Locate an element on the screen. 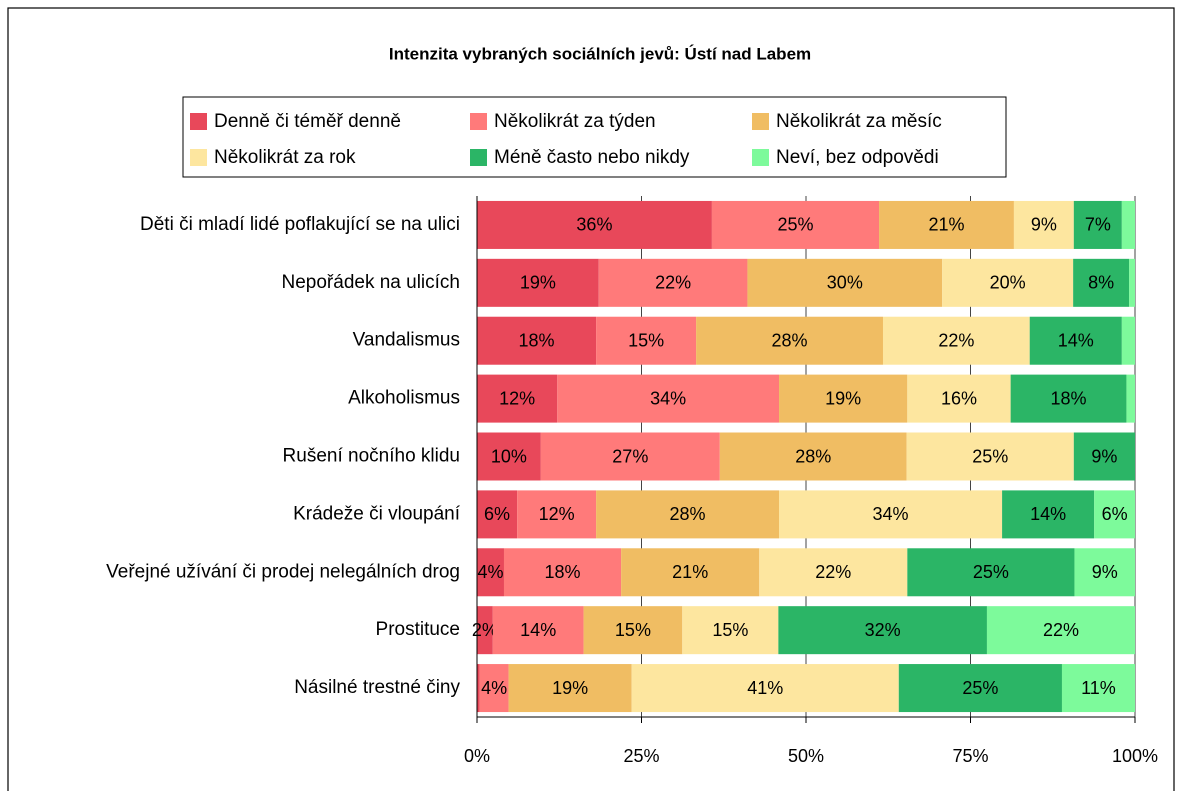 The width and height of the screenshot is (1184, 791). data-label: 8% is located at coordinates (1101, 283).